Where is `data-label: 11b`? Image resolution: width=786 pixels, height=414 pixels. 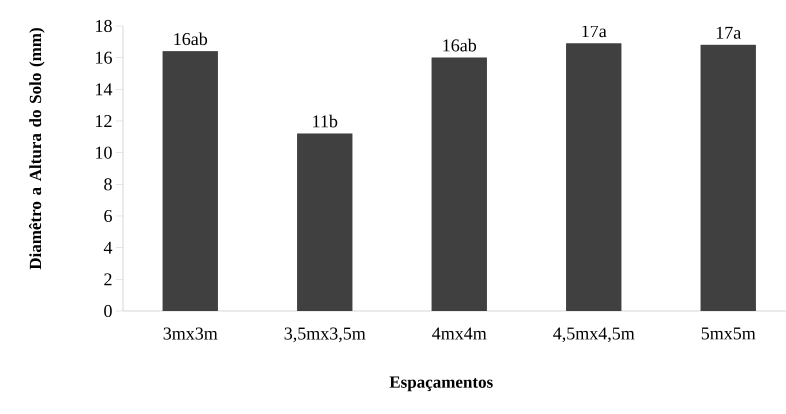
data-label: 11b is located at coordinates (325, 121).